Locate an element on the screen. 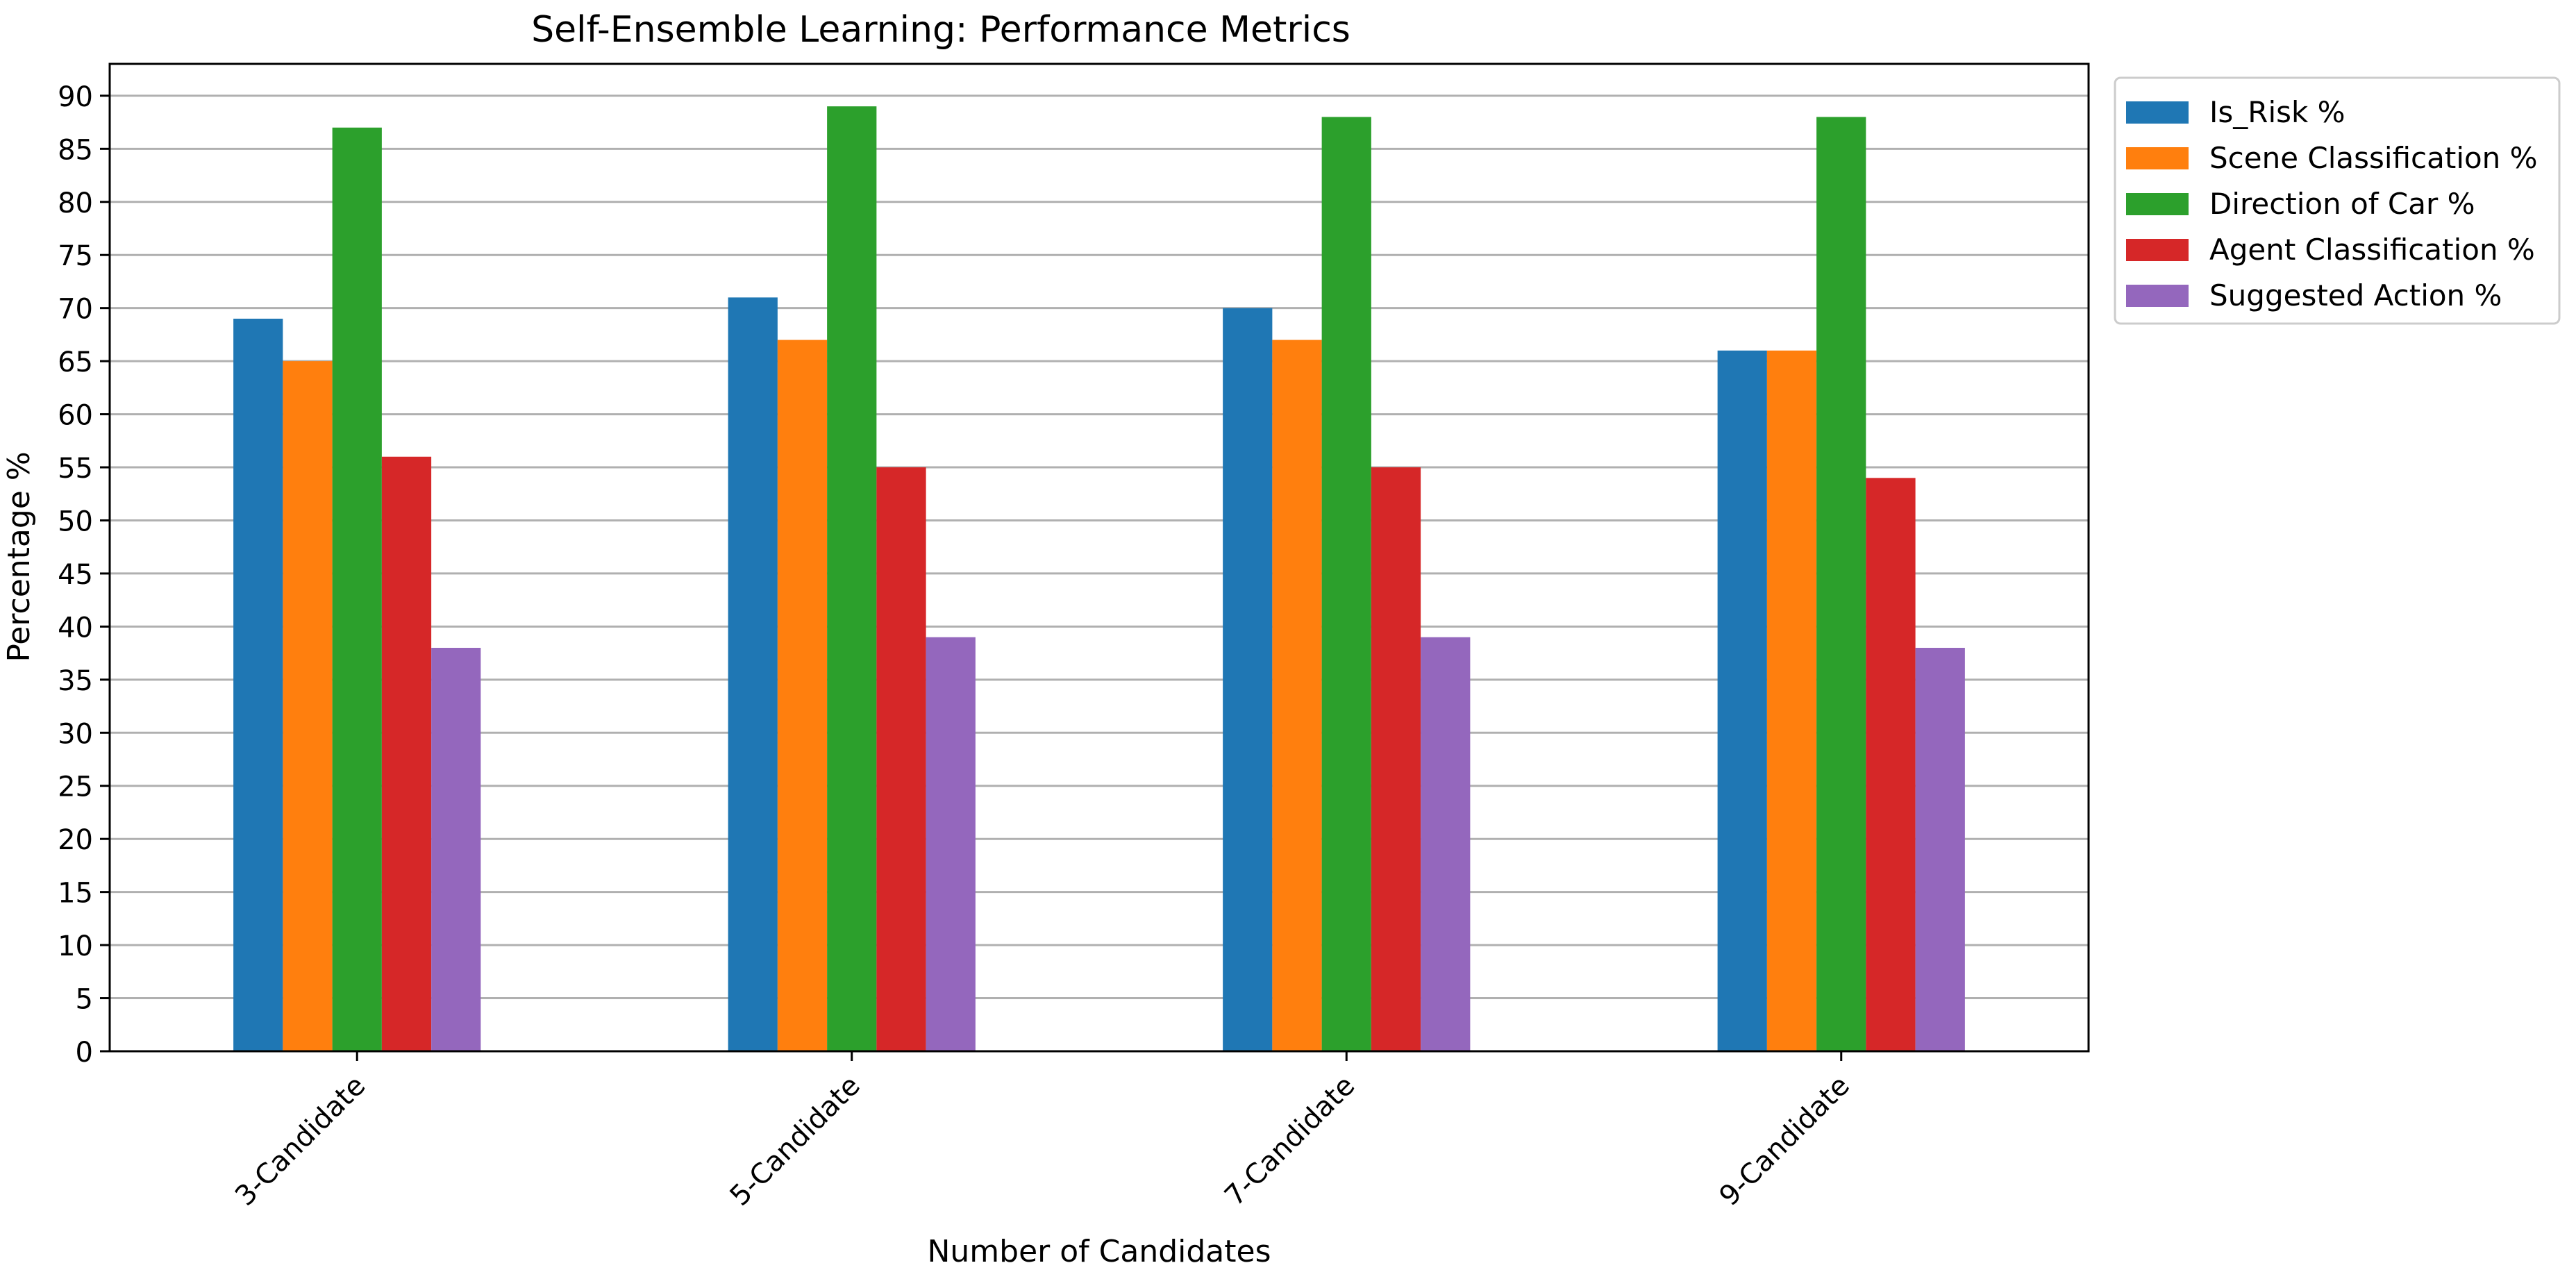 This screenshot has height=1279, width=2576. y-tick-label: 65 is located at coordinates (75, 362).